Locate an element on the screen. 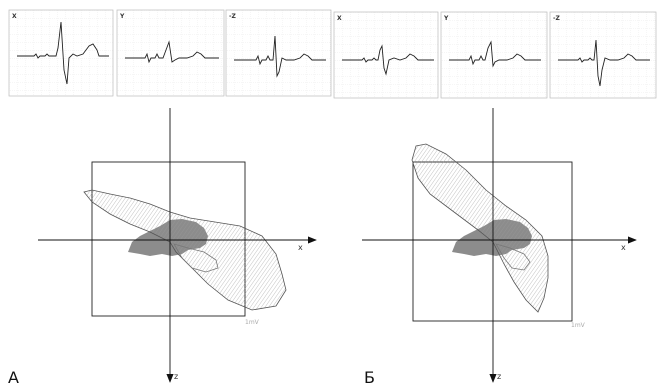  trace-strip-2: Y is located at coordinates (170, 53).